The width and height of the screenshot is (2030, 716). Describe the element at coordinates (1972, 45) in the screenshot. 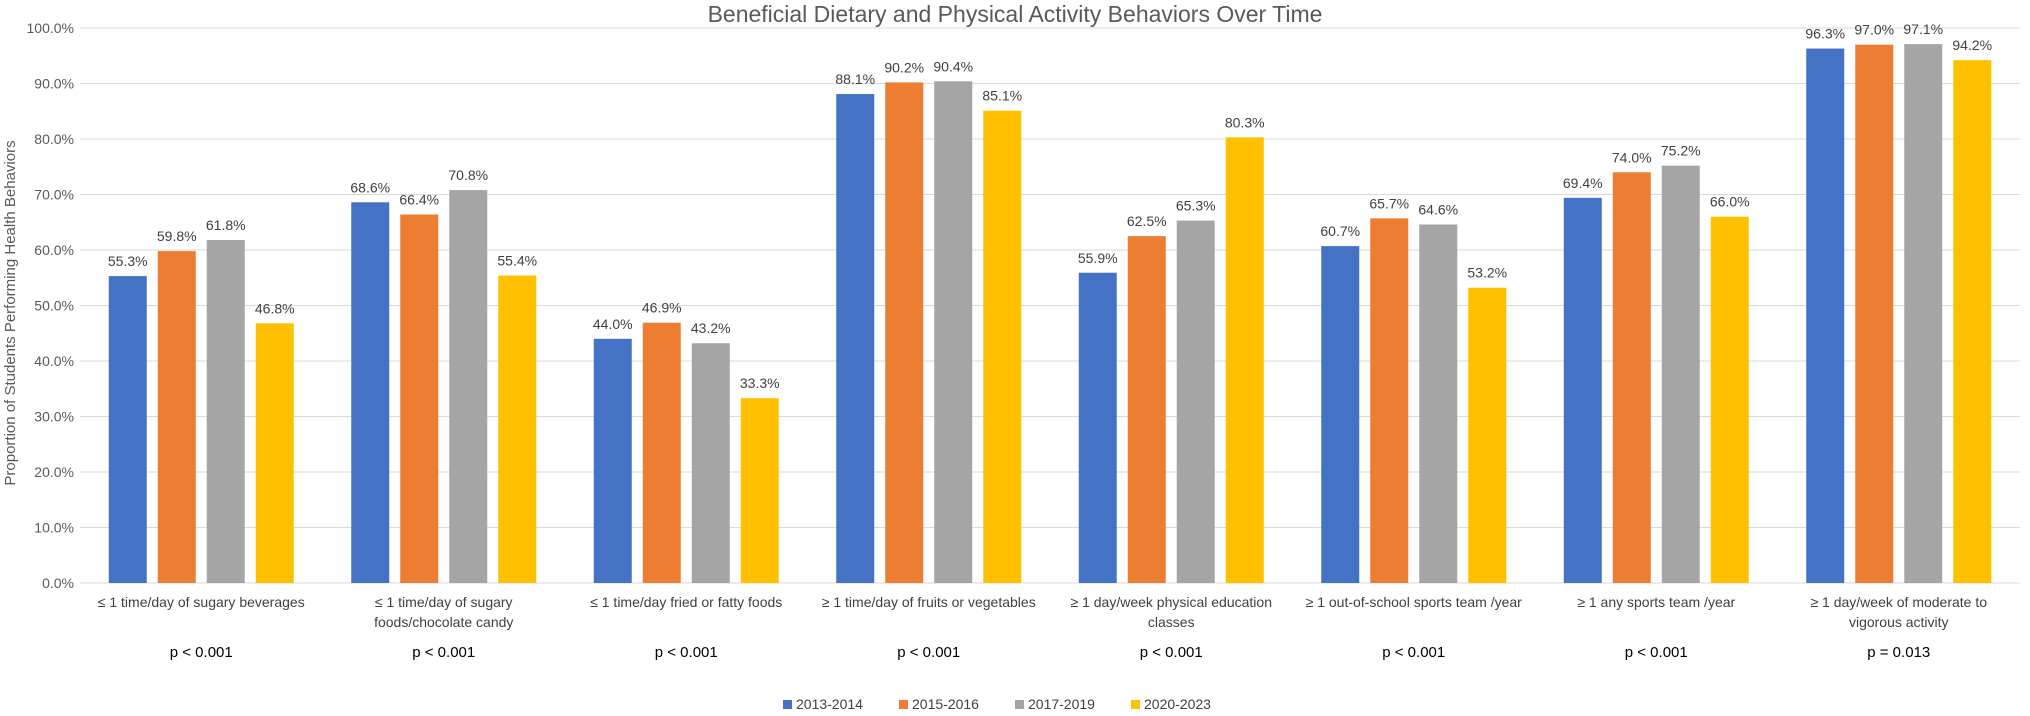

I see `data-label: 94.2%` at that location.